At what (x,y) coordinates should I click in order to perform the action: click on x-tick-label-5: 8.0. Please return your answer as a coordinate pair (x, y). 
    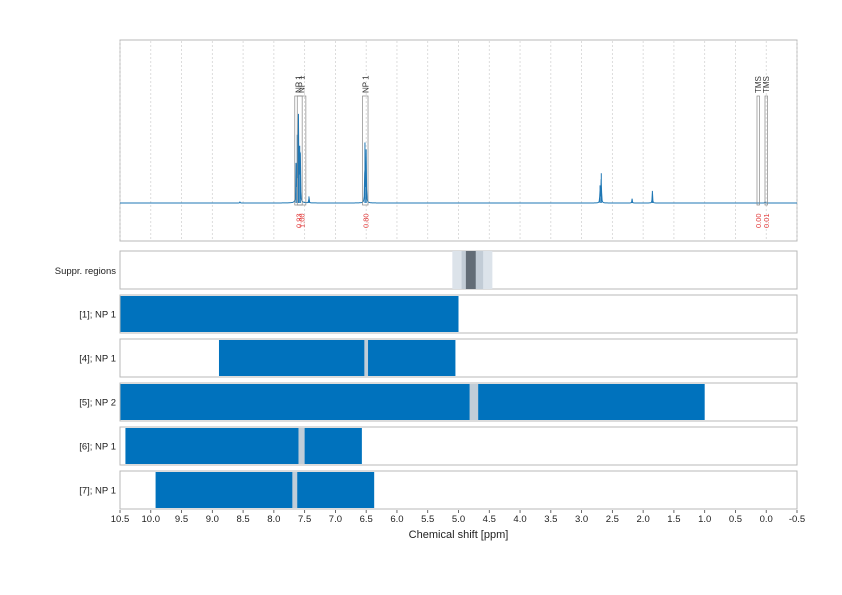
    Looking at the image, I should click on (273, 519).